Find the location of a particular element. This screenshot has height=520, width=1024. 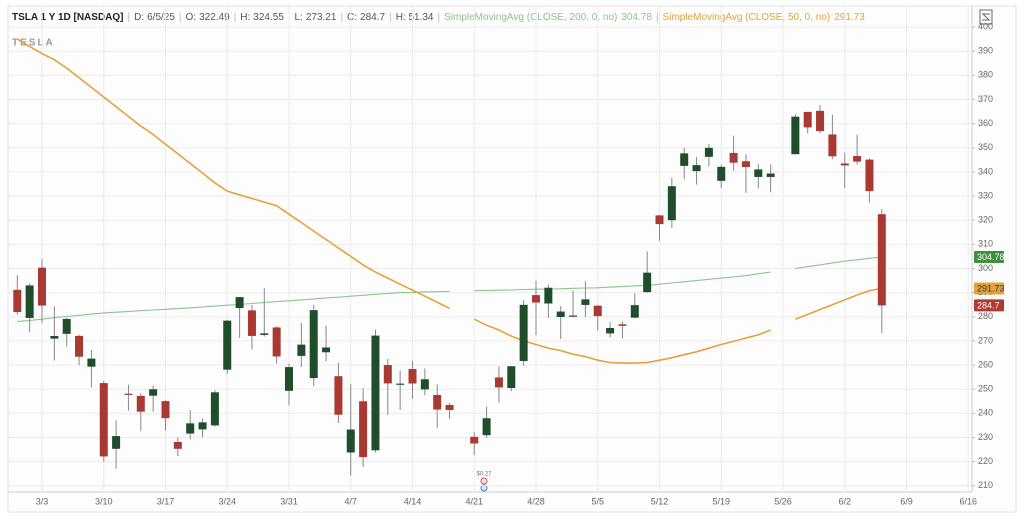

icon-glyph is located at coordinates (986, 17).